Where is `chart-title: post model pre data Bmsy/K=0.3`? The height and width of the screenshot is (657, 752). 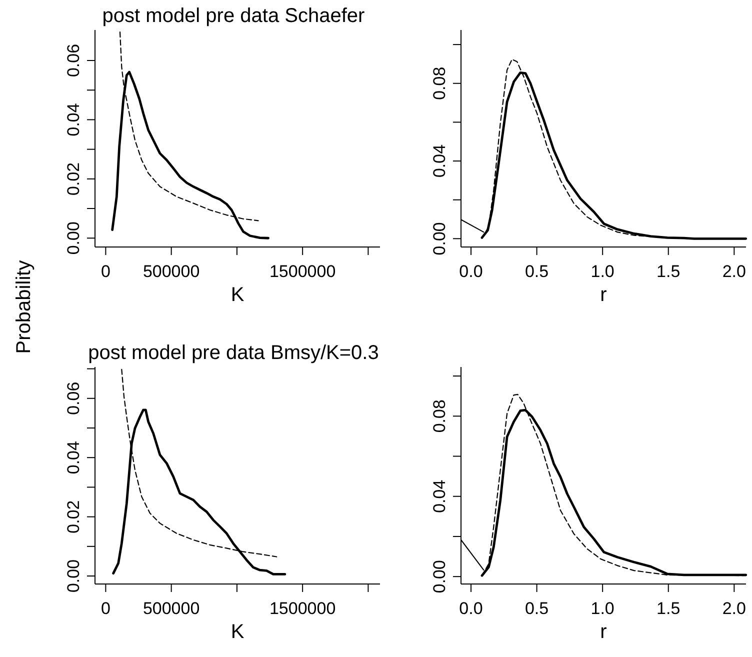 chart-title: post model pre data Bmsy/K=0.3 is located at coordinates (233, 353).